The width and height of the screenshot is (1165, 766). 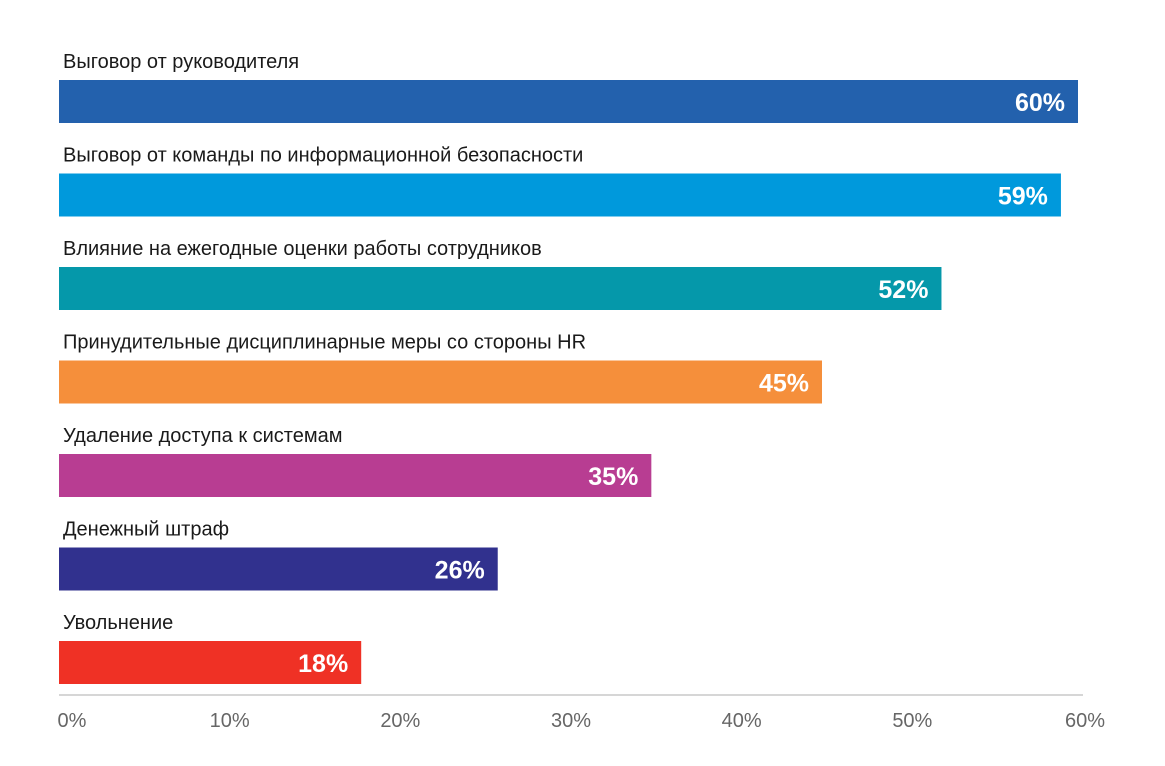 What do you see at coordinates (903, 290) in the screenshot?
I see `bar-value-label: 52%` at bounding box center [903, 290].